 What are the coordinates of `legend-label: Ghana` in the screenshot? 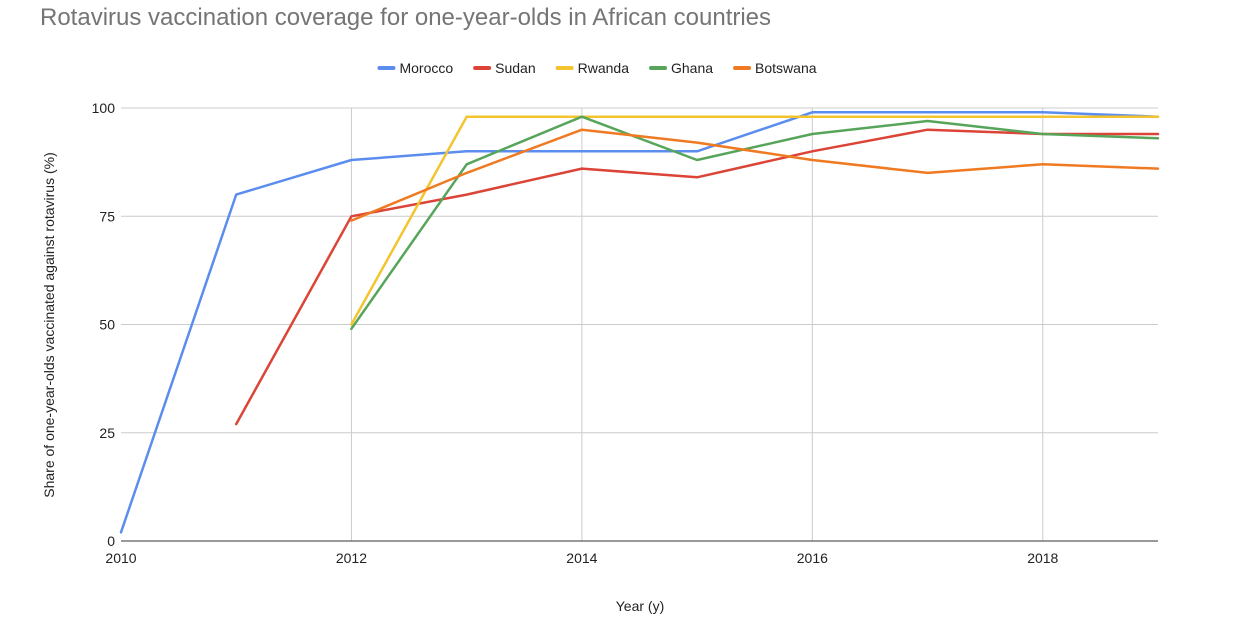 It's located at (692, 68).